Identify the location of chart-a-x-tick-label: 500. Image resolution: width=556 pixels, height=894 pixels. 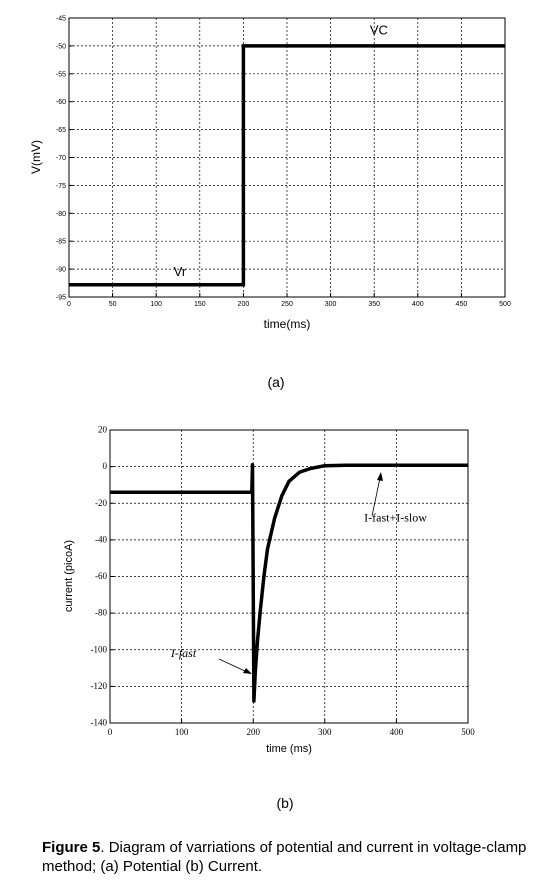
(505, 304).